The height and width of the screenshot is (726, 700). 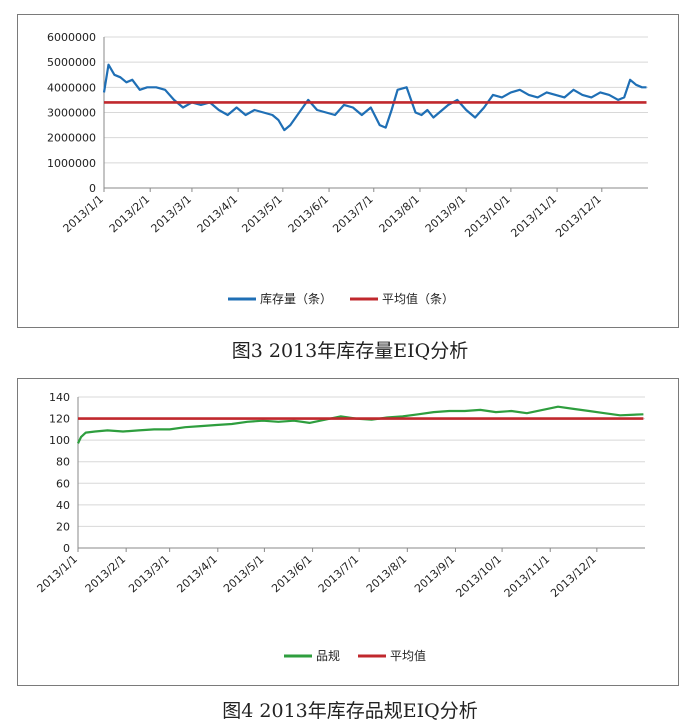 What do you see at coordinates (63, 483) in the screenshot?
I see `y-tick-label: 60` at bounding box center [63, 483].